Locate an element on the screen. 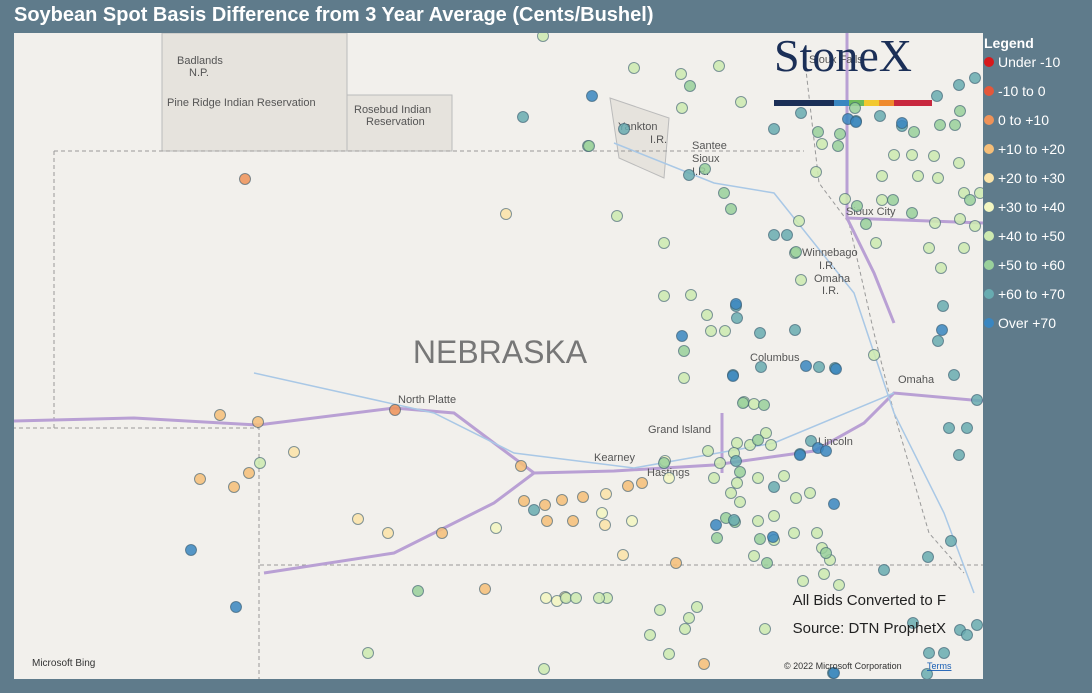  map-label: Badlands is located at coordinates (200, 61).